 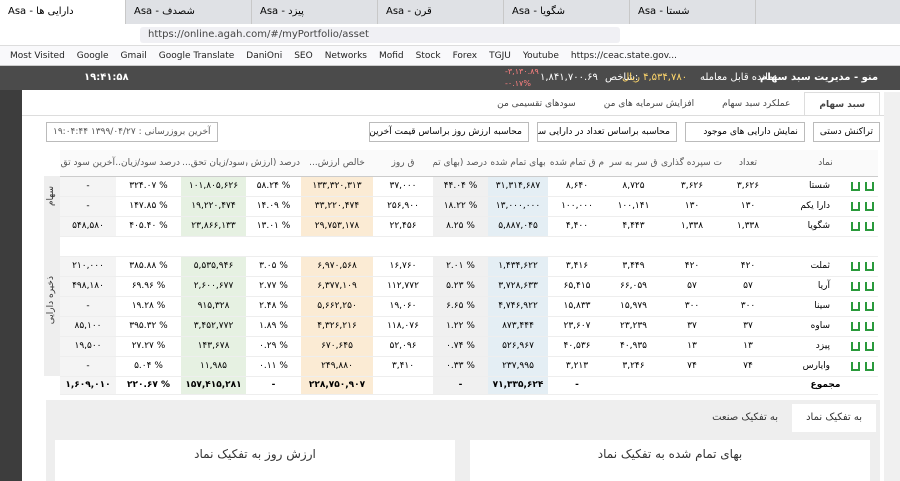 What do you see at coordinates (403, 326) in the screenshot?
I see `table-cell: ۱۱۸,۰۷۶` at bounding box center [403, 326].